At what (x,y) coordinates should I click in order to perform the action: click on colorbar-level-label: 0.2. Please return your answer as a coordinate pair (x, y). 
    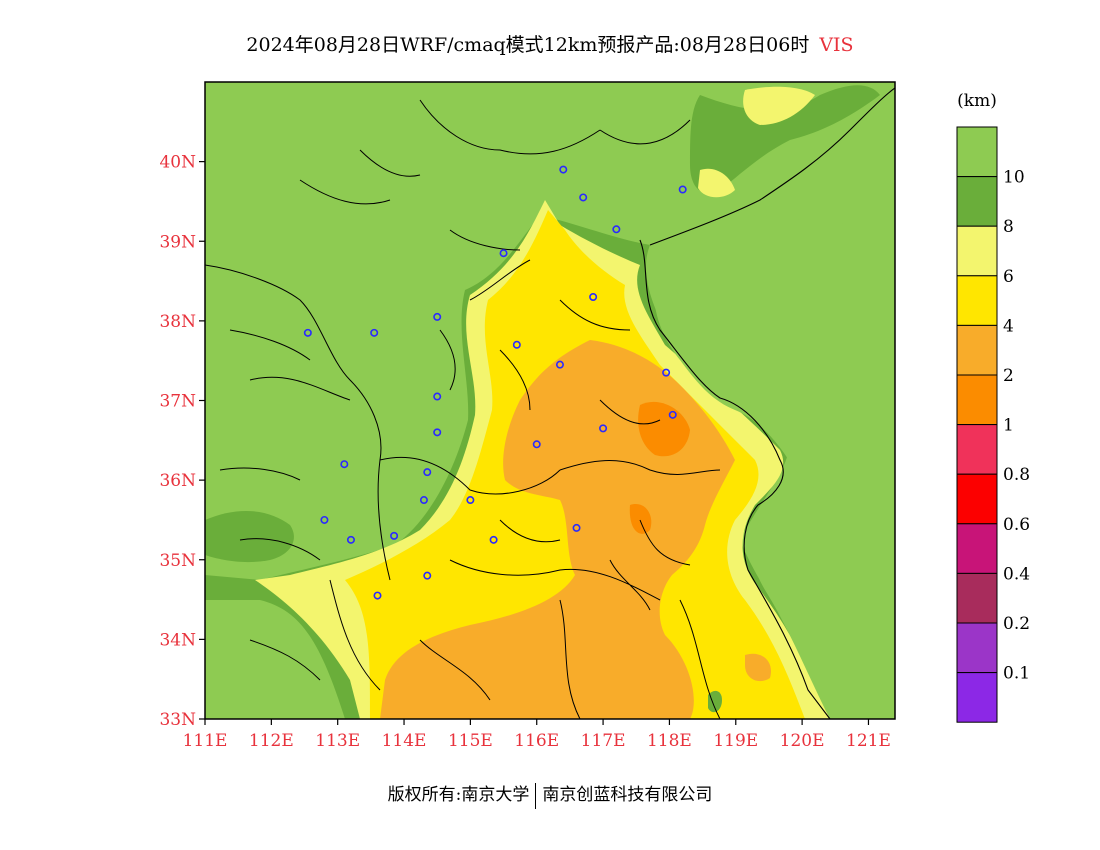
    Looking at the image, I should click on (1016, 624).